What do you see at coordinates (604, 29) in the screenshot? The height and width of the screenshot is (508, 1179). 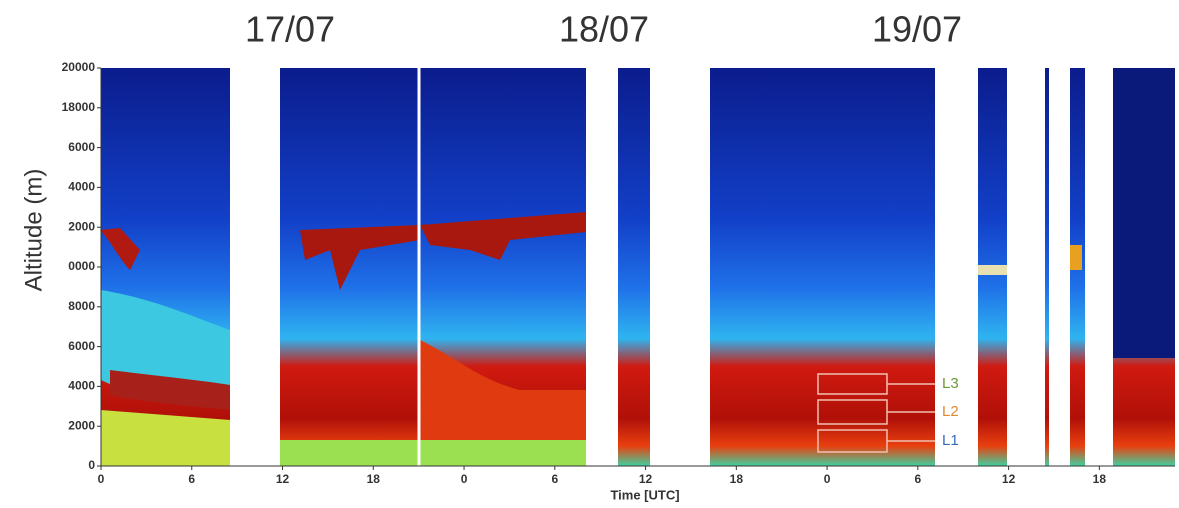 I see `date-title: 18/07` at bounding box center [604, 29].